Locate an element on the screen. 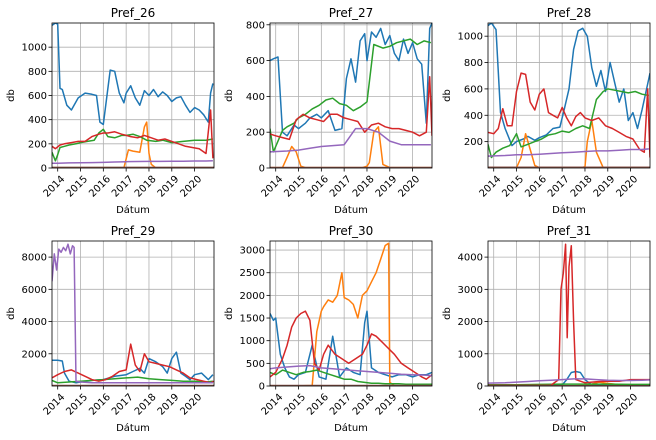 The height and width of the screenshot is (440, 656). y-tick-label: 8000 is located at coordinates (34, 258).